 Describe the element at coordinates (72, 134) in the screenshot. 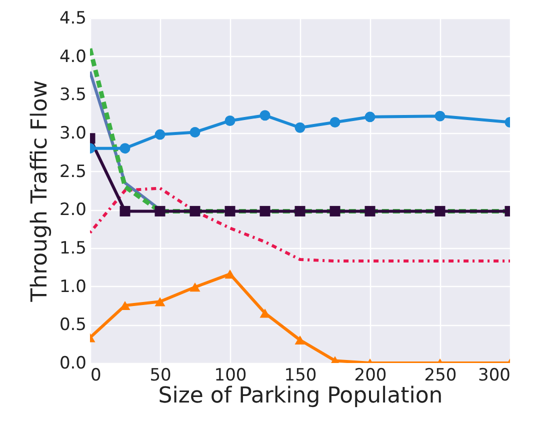

I see `y-tick-label: 3.0` at that location.